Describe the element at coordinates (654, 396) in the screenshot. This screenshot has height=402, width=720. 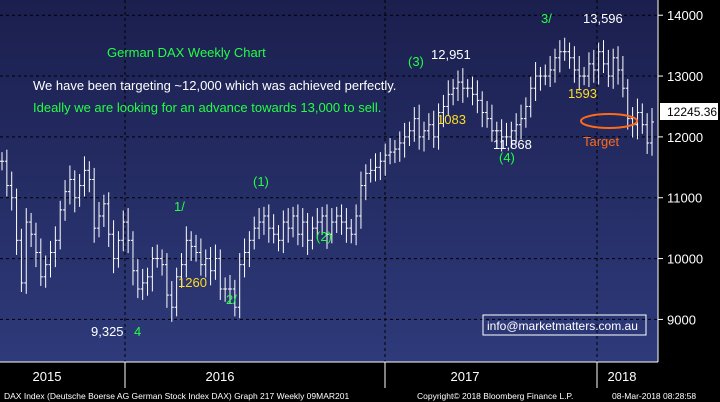
I see `footer-right: 08-Mar-2018 08:28:58` at that location.